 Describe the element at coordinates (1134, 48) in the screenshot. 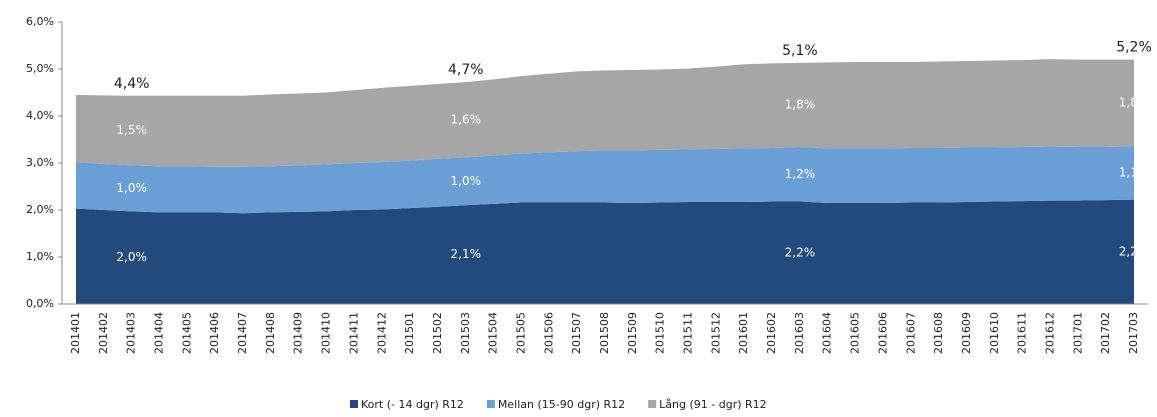

I see `total-label: 5,2%` at that location.